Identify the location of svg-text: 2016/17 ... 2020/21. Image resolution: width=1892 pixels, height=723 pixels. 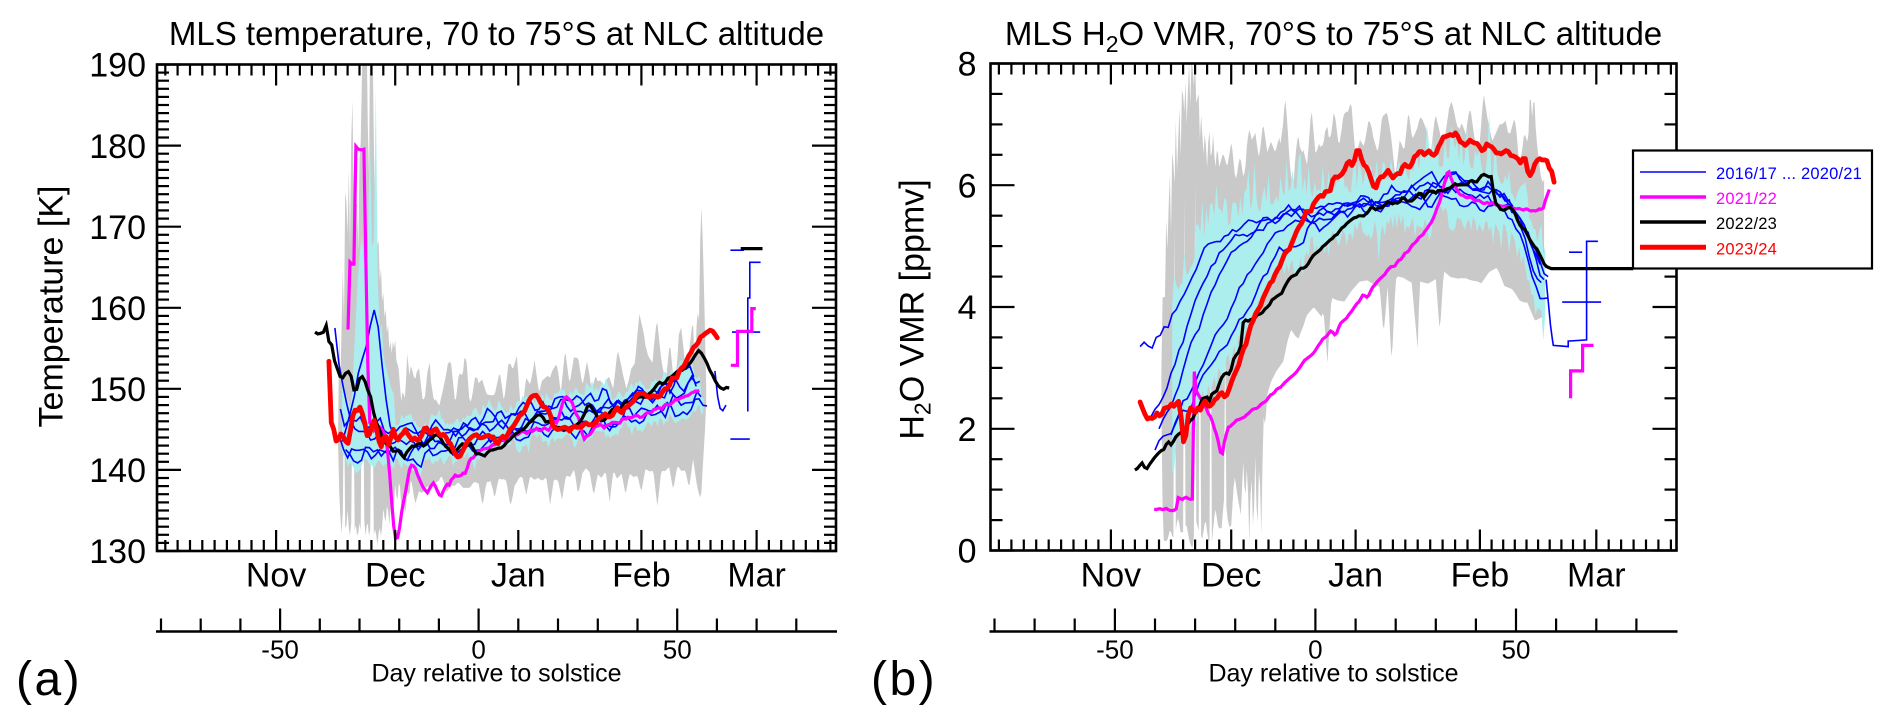
(1789, 174).